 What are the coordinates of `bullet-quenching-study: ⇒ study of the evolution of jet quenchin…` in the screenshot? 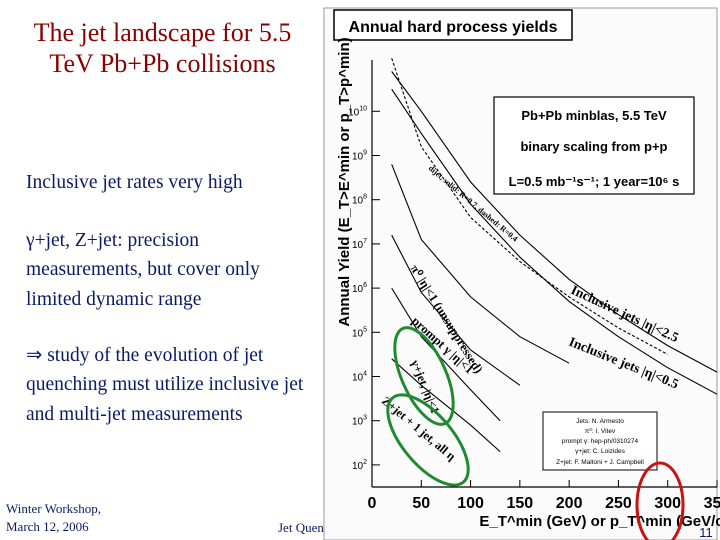 It's located at (165, 385).